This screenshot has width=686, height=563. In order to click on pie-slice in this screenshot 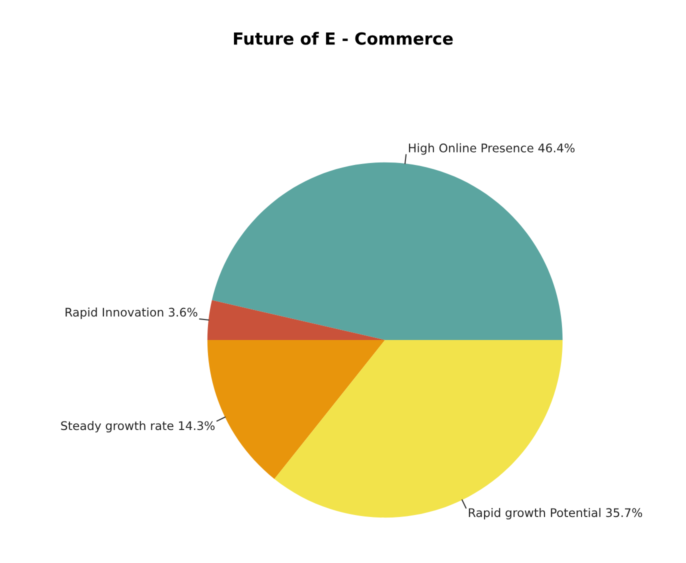, I will do `click(296, 320)`.